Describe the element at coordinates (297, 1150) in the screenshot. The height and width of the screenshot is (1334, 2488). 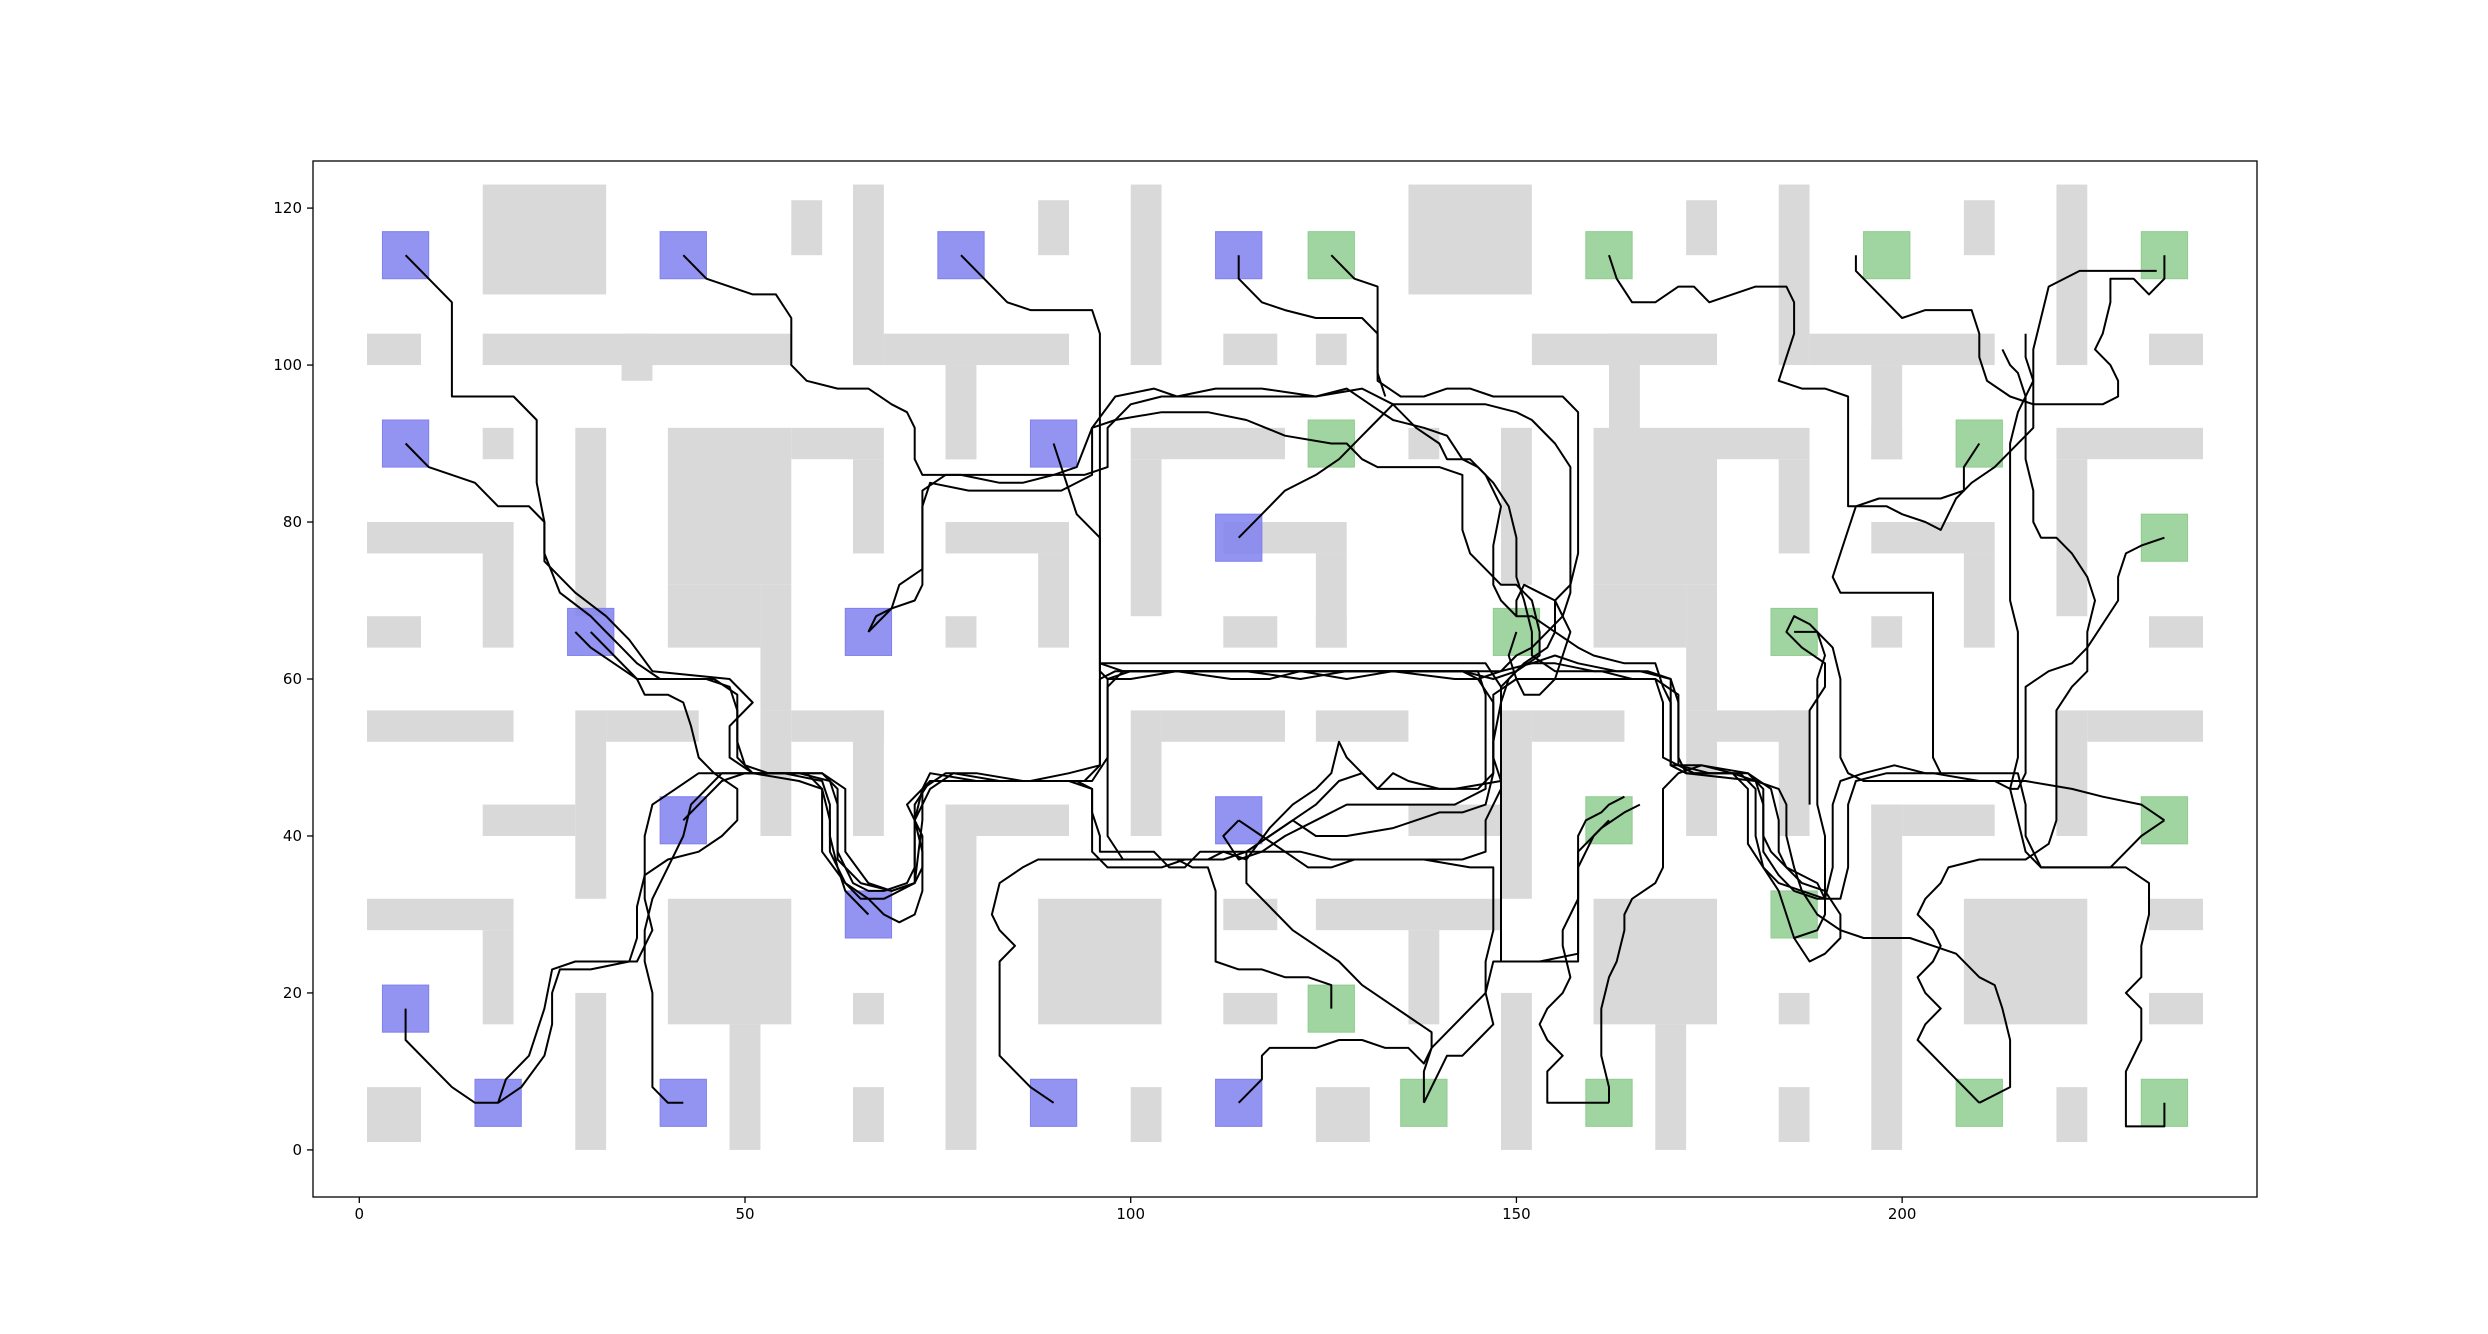
I see `y-tick-label: 0` at that location.